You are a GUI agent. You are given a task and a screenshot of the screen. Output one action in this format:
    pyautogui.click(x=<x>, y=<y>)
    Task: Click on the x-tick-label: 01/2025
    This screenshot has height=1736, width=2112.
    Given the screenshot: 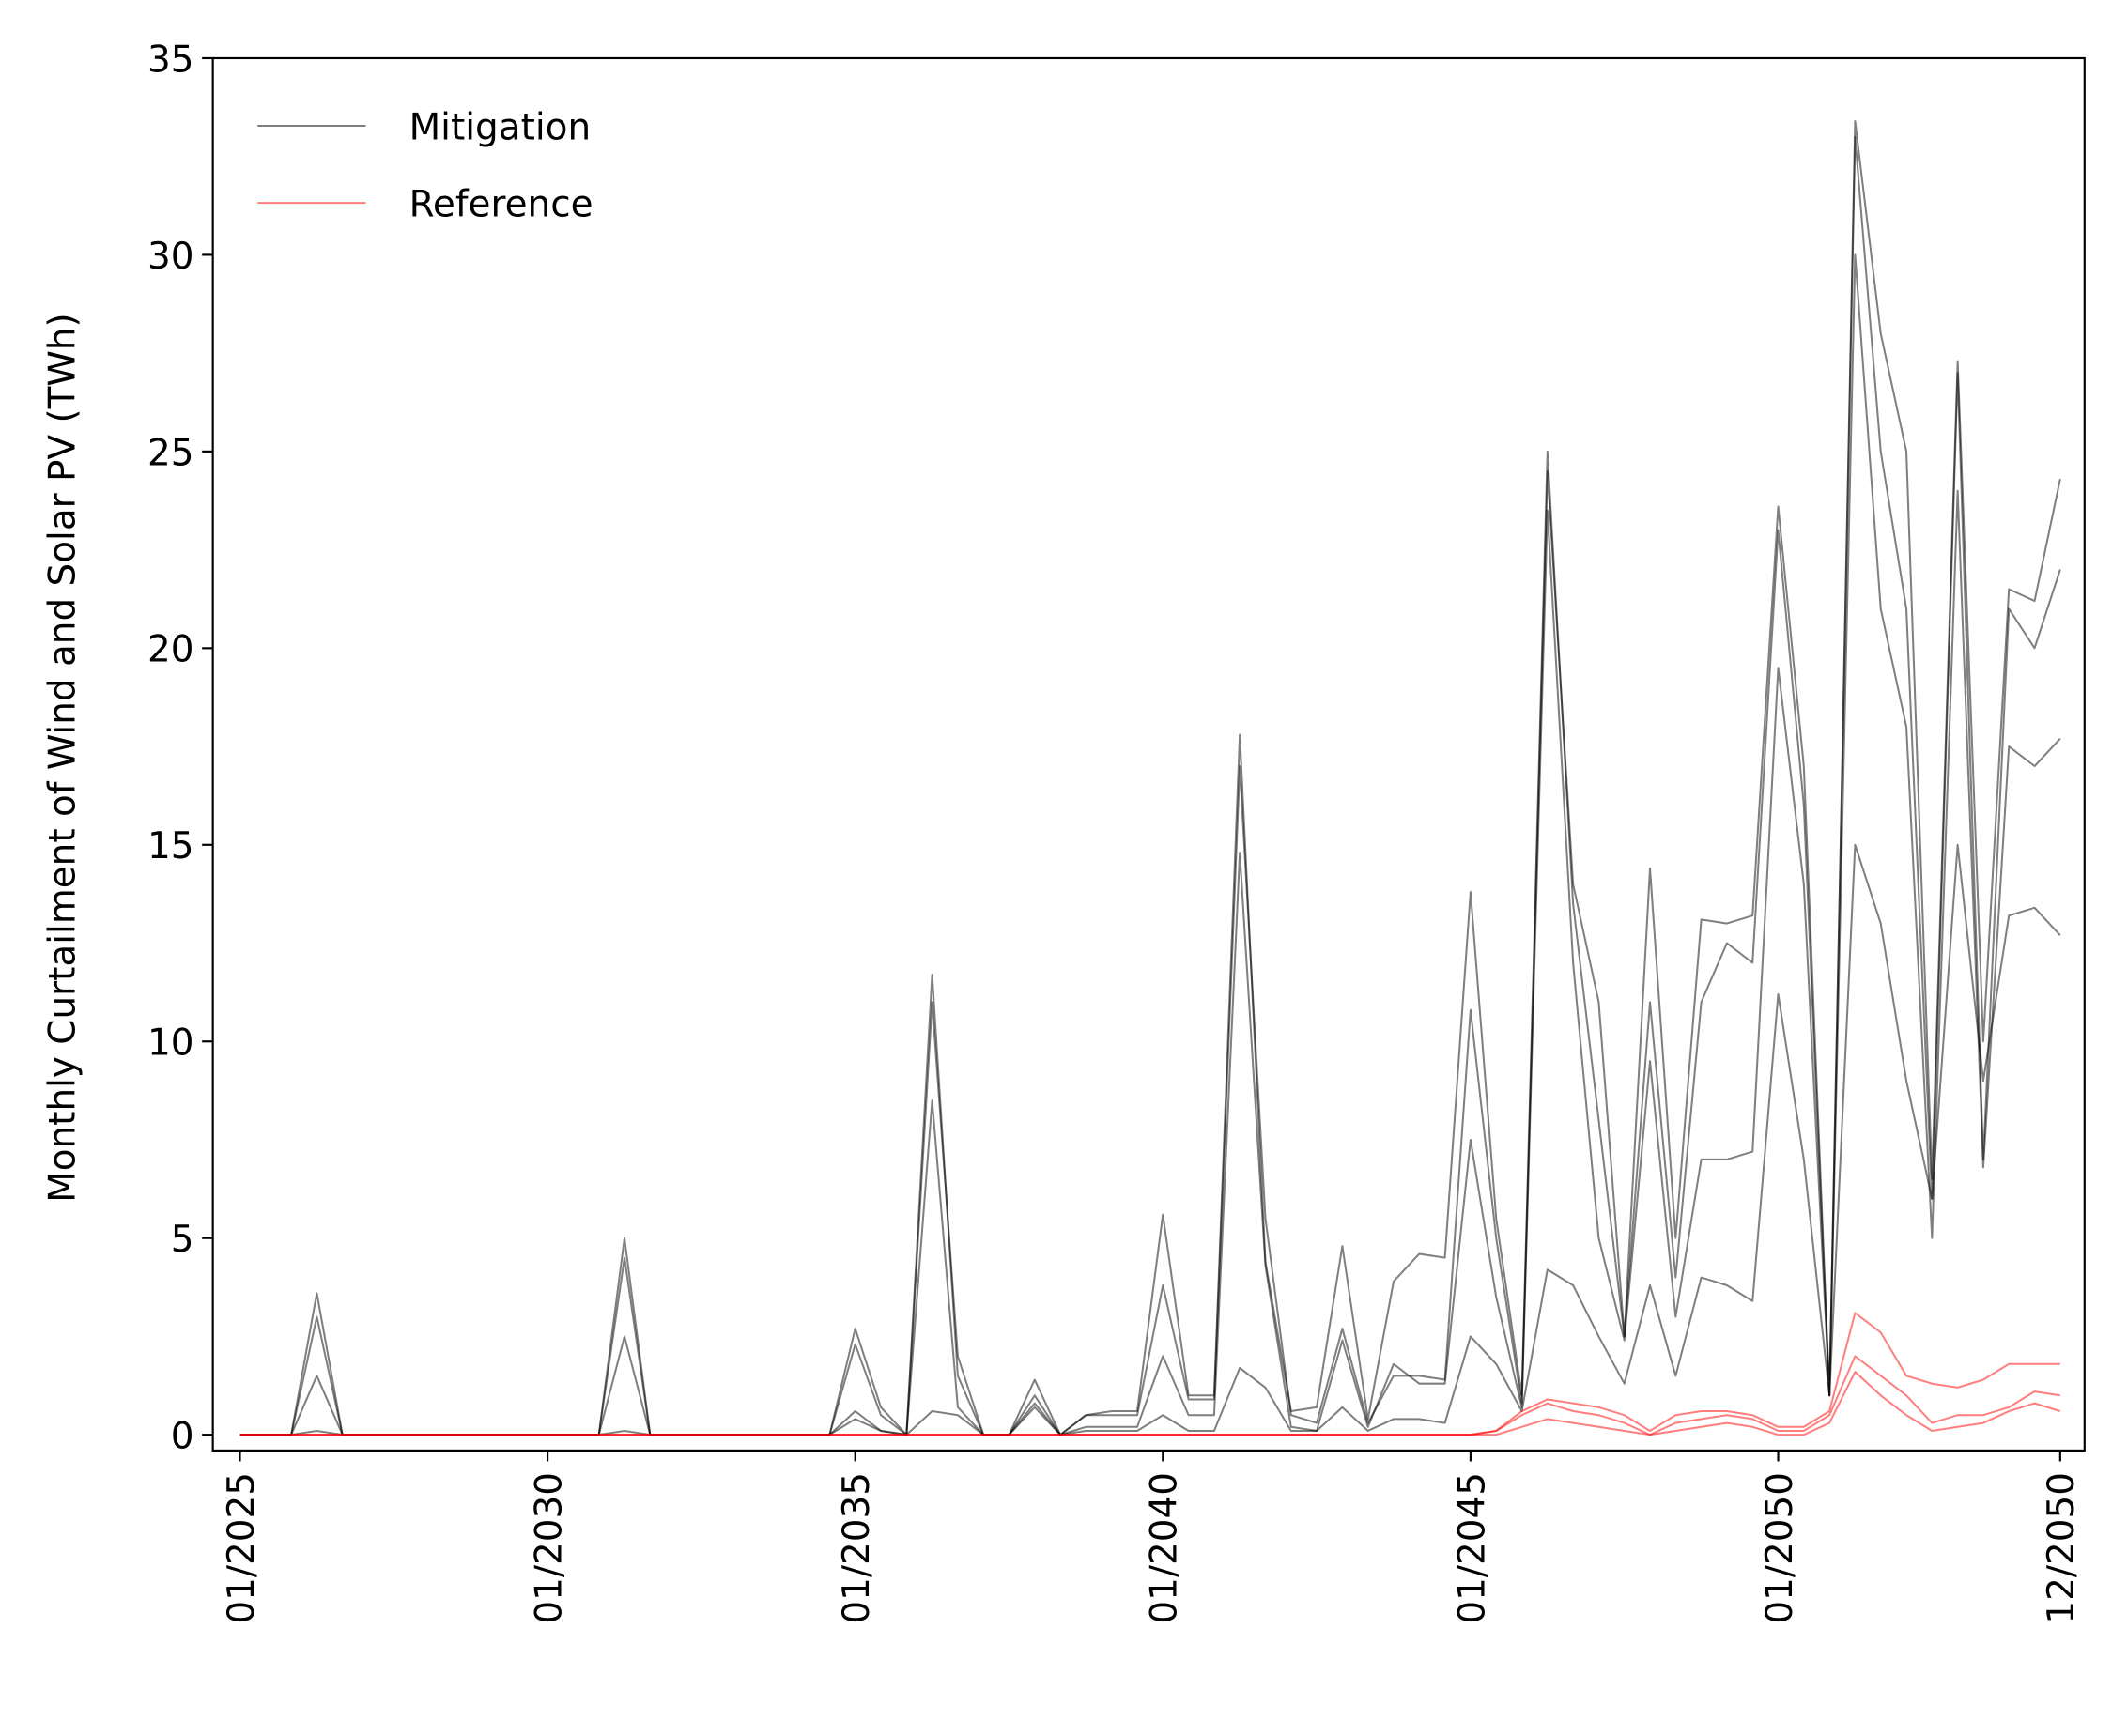 What is the action you would take?
    pyautogui.click(x=242, y=1548)
    